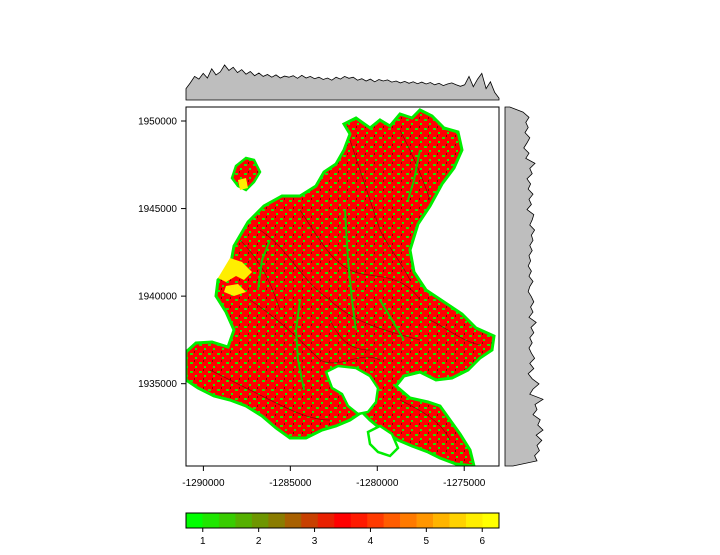 This screenshot has width=720, height=555. I want to click on colorbar: 1 2 3 4 5 6, so click(342, 529).